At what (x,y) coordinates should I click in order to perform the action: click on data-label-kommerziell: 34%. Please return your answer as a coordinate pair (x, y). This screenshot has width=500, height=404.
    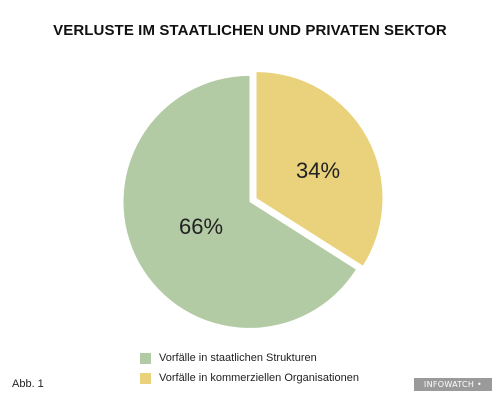
    Looking at the image, I should click on (318, 170).